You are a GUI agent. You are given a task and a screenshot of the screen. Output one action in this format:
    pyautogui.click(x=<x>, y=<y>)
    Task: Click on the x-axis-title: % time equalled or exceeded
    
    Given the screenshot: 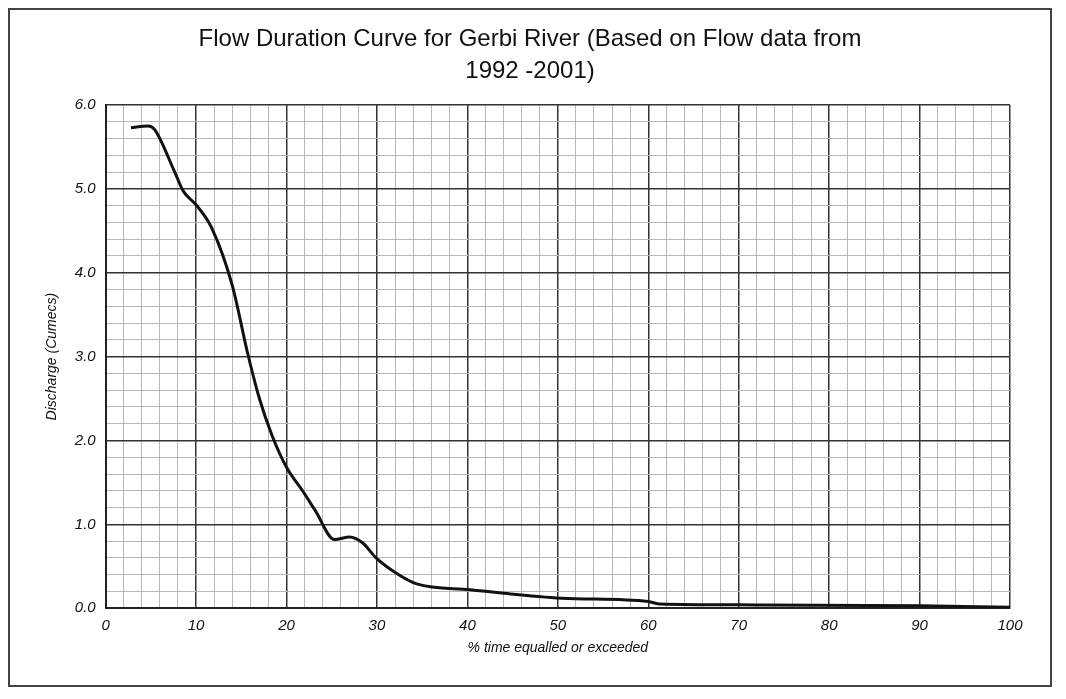 What is the action you would take?
    pyautogui.click(x=558, y=647)
    